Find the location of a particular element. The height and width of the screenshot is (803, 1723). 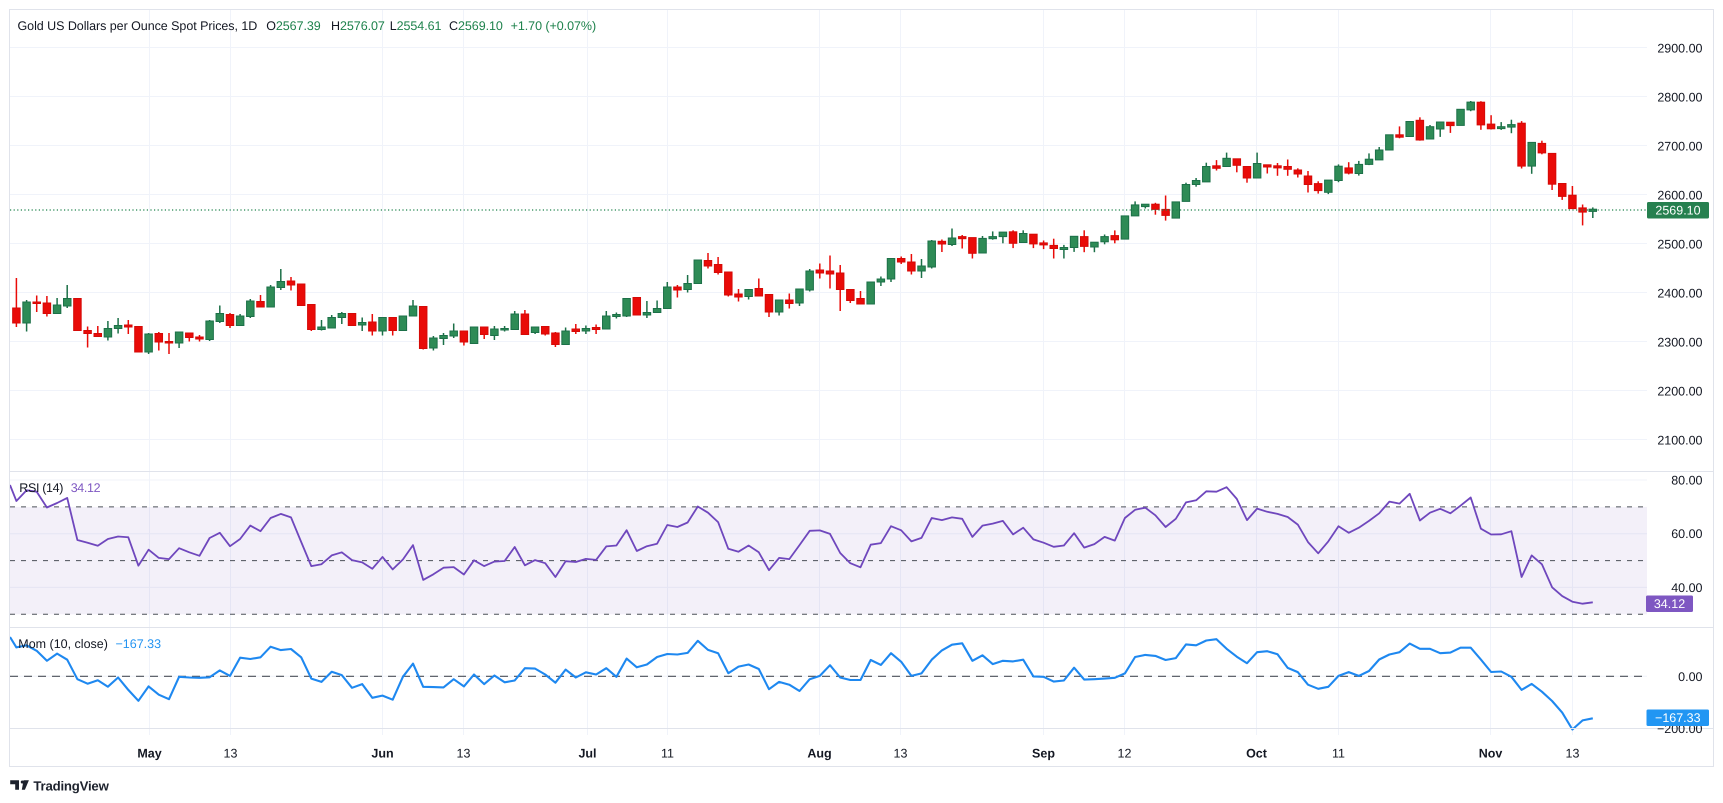

svg-text: 2600.00 is located at coordinates (1679, 195).